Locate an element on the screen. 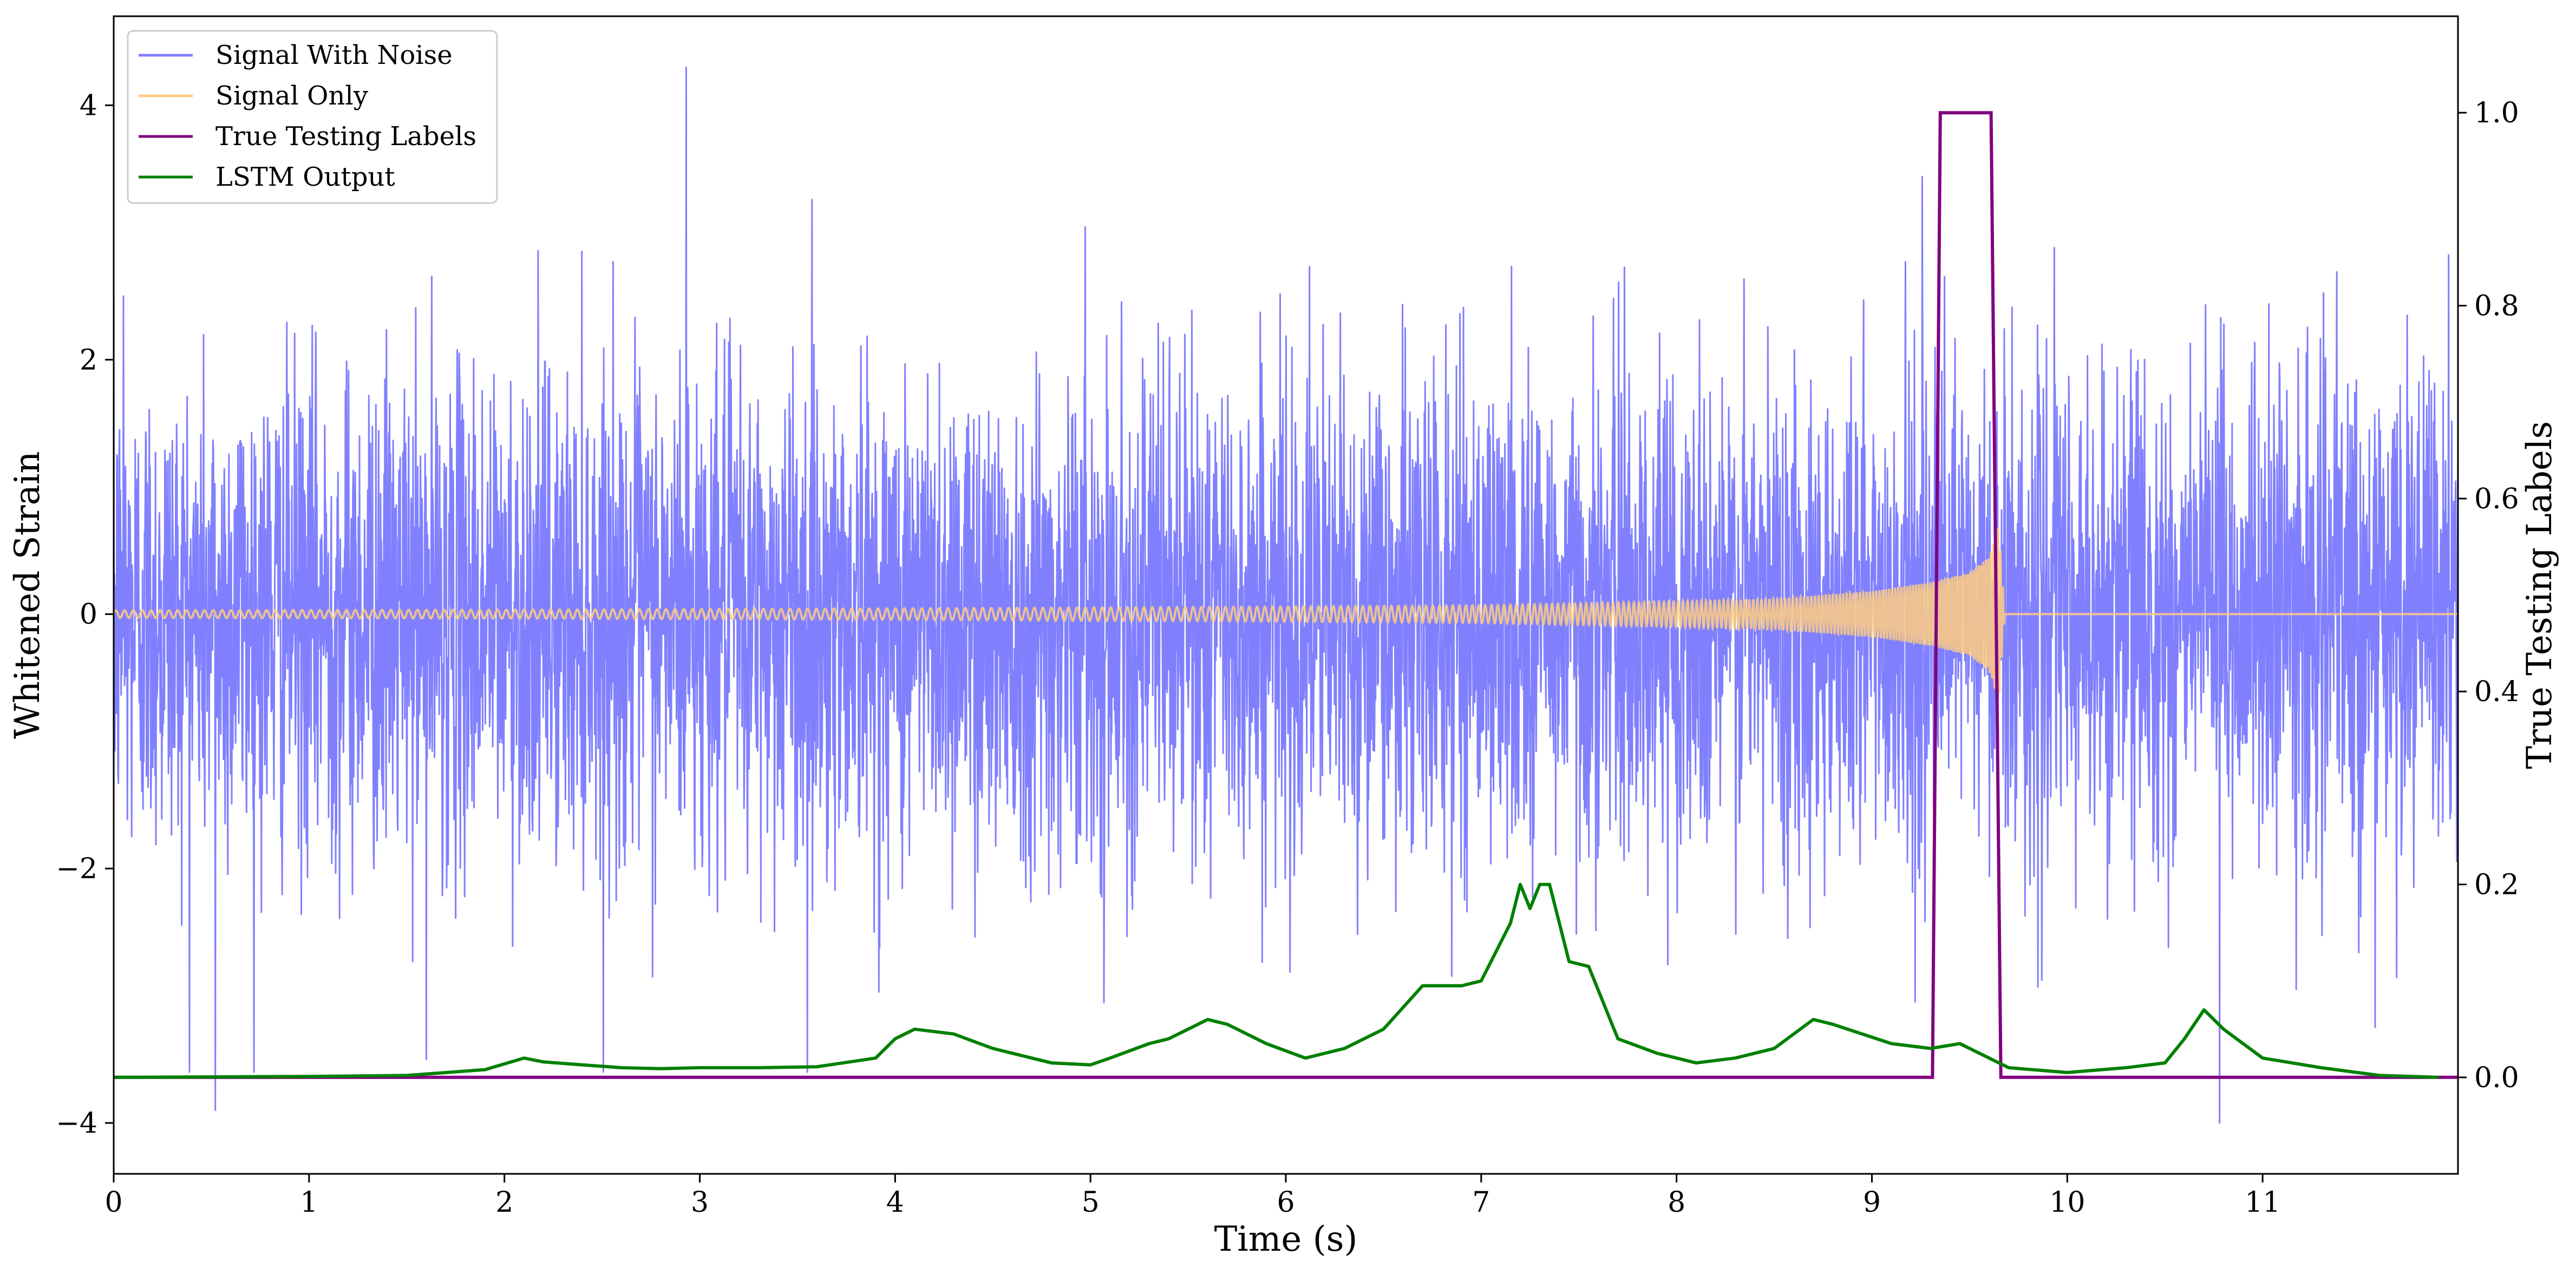  legend-label-signal: Signal Only is located at coordinates (291, 96).